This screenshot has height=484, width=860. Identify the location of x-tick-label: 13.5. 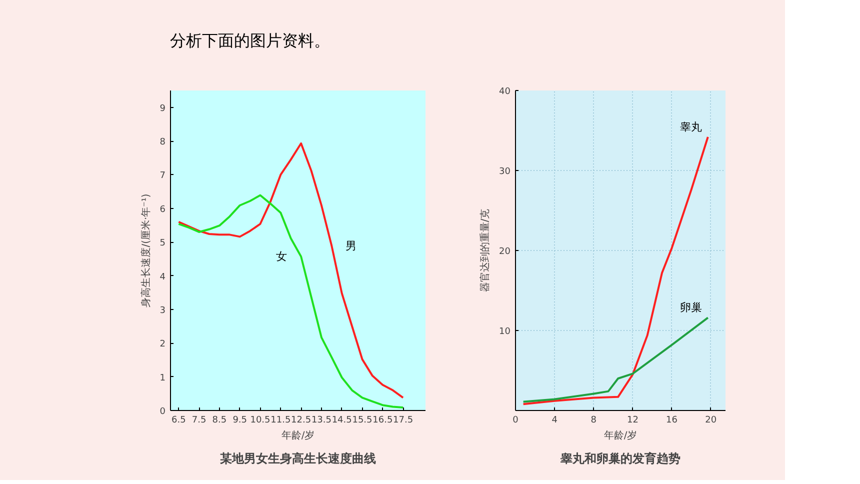
(321, 421).